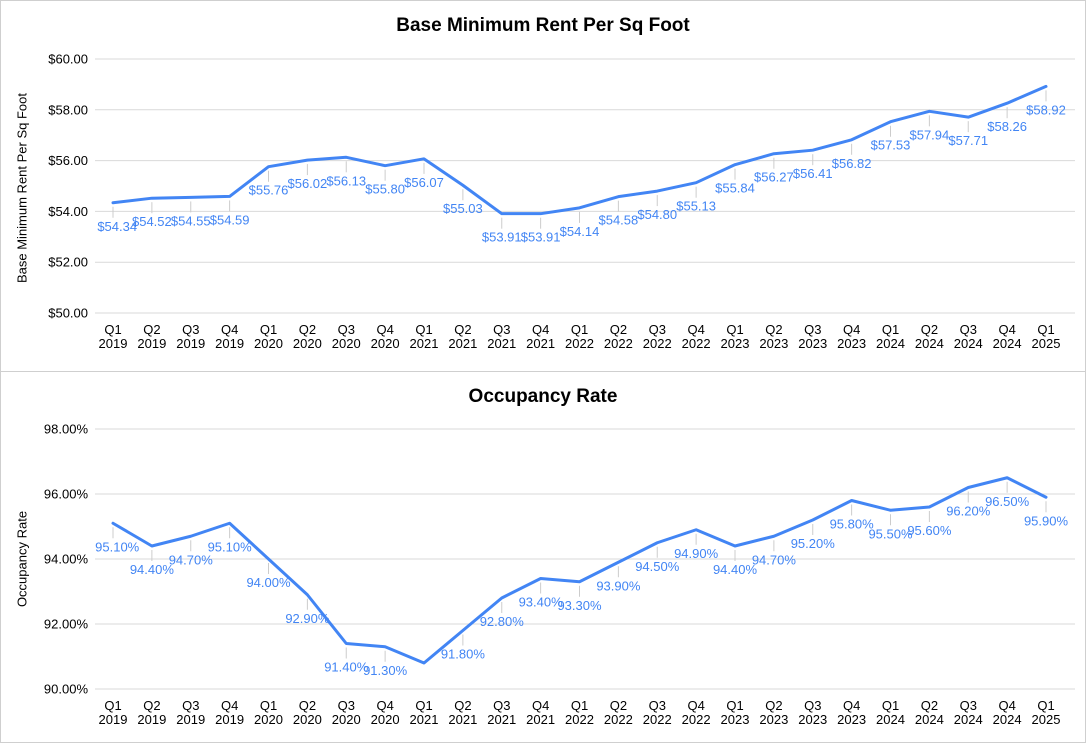 Image resolution: width=1086 pixels, height=744 pixels. What do you see at coordinates (66, 429) in the screenshot?
I see `y-tick-label: 98.00%` at bounding box center [66, 429].